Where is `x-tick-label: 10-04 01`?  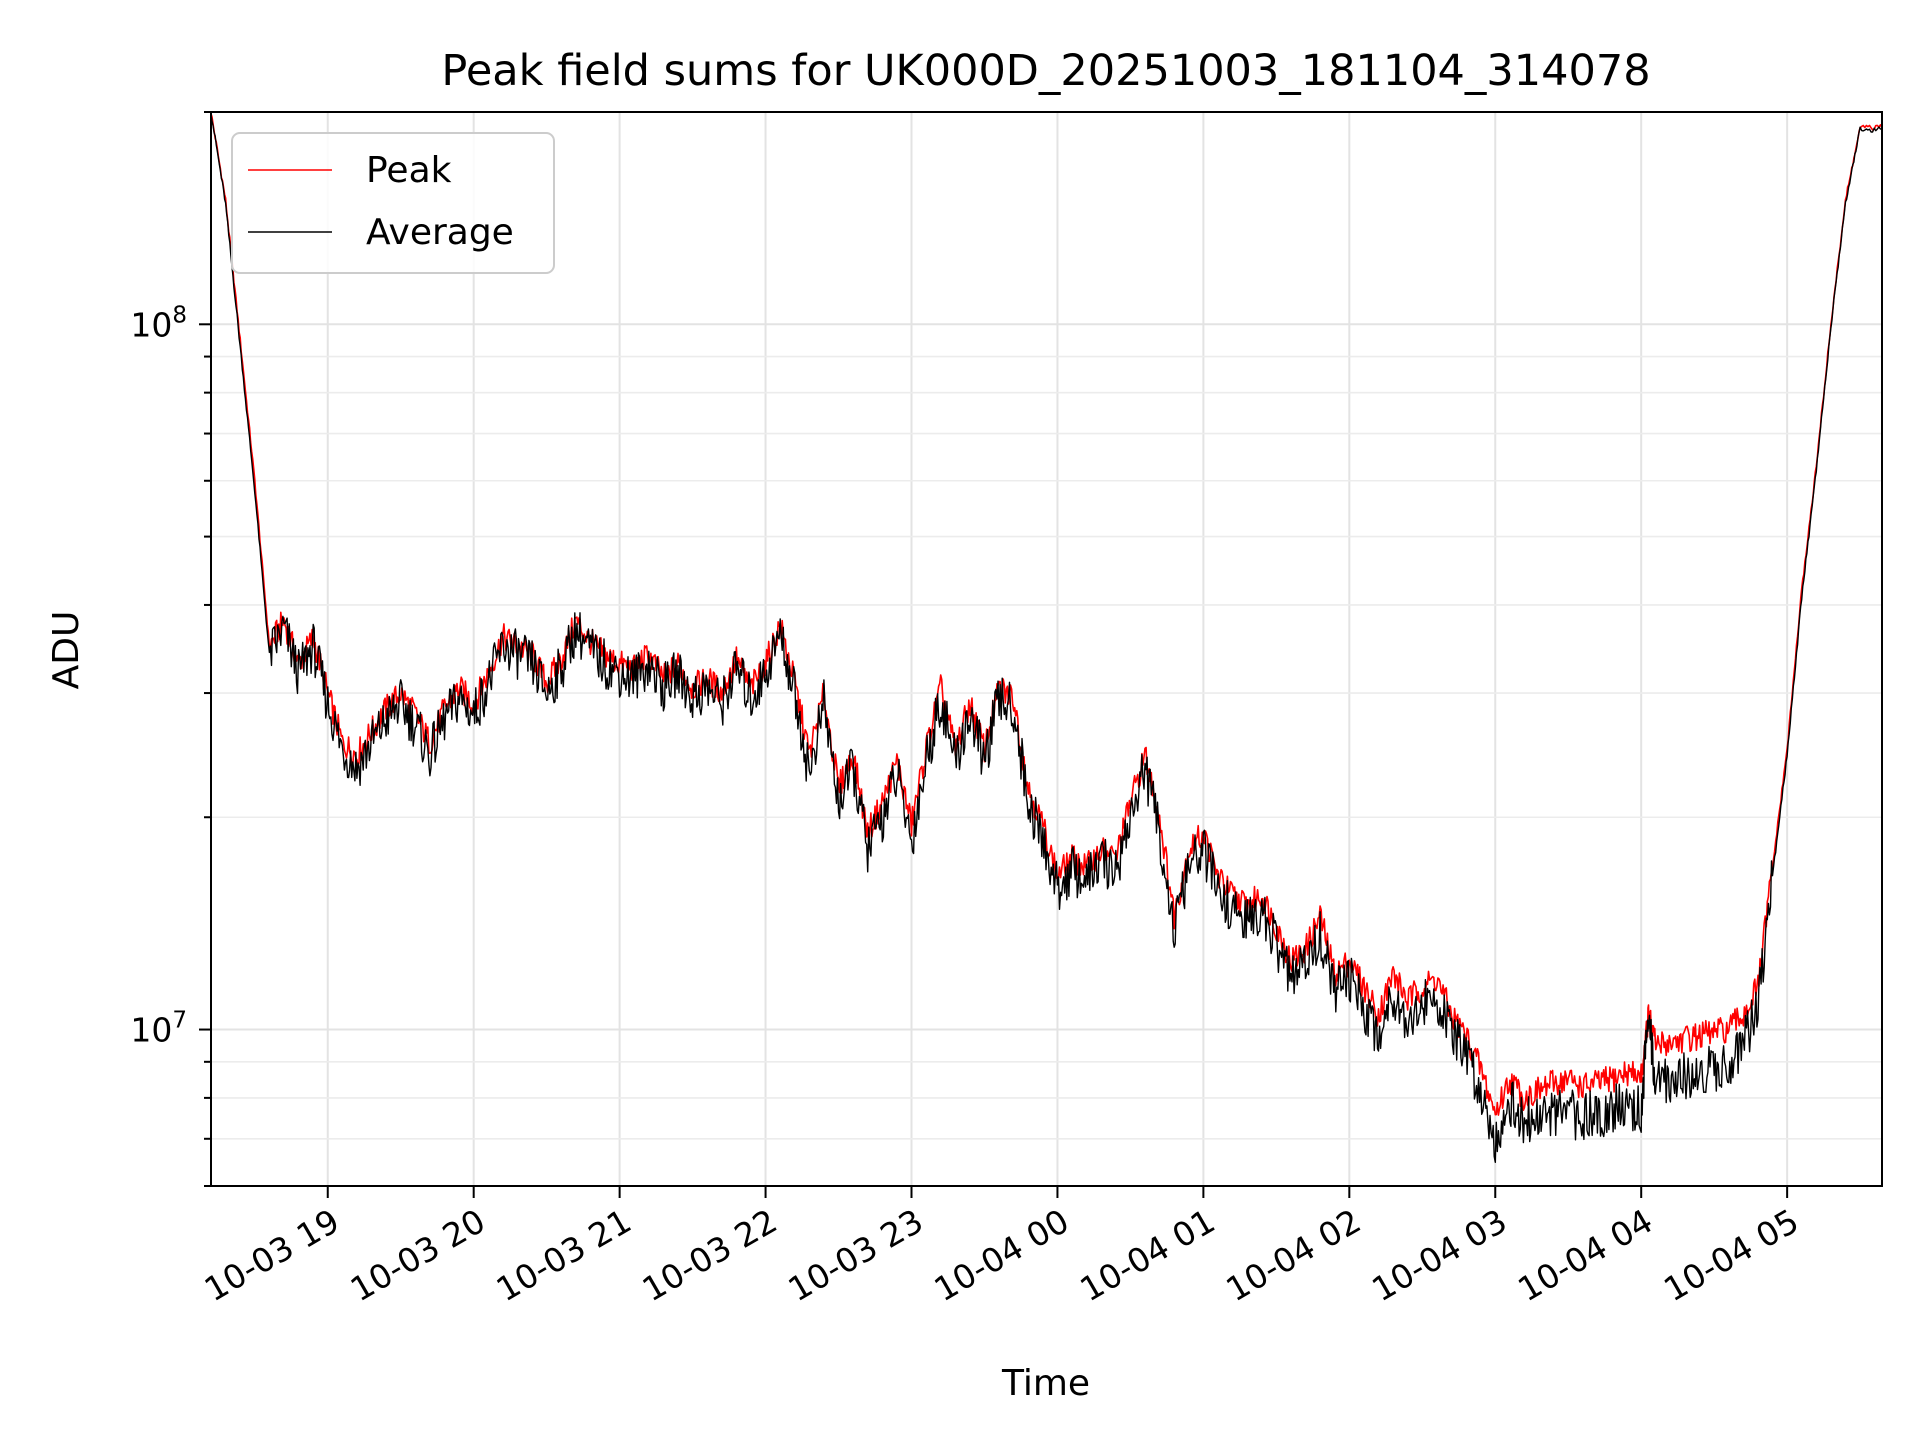 x-tick-label: 10-04 01 is located at coordinates (1147, 1255).